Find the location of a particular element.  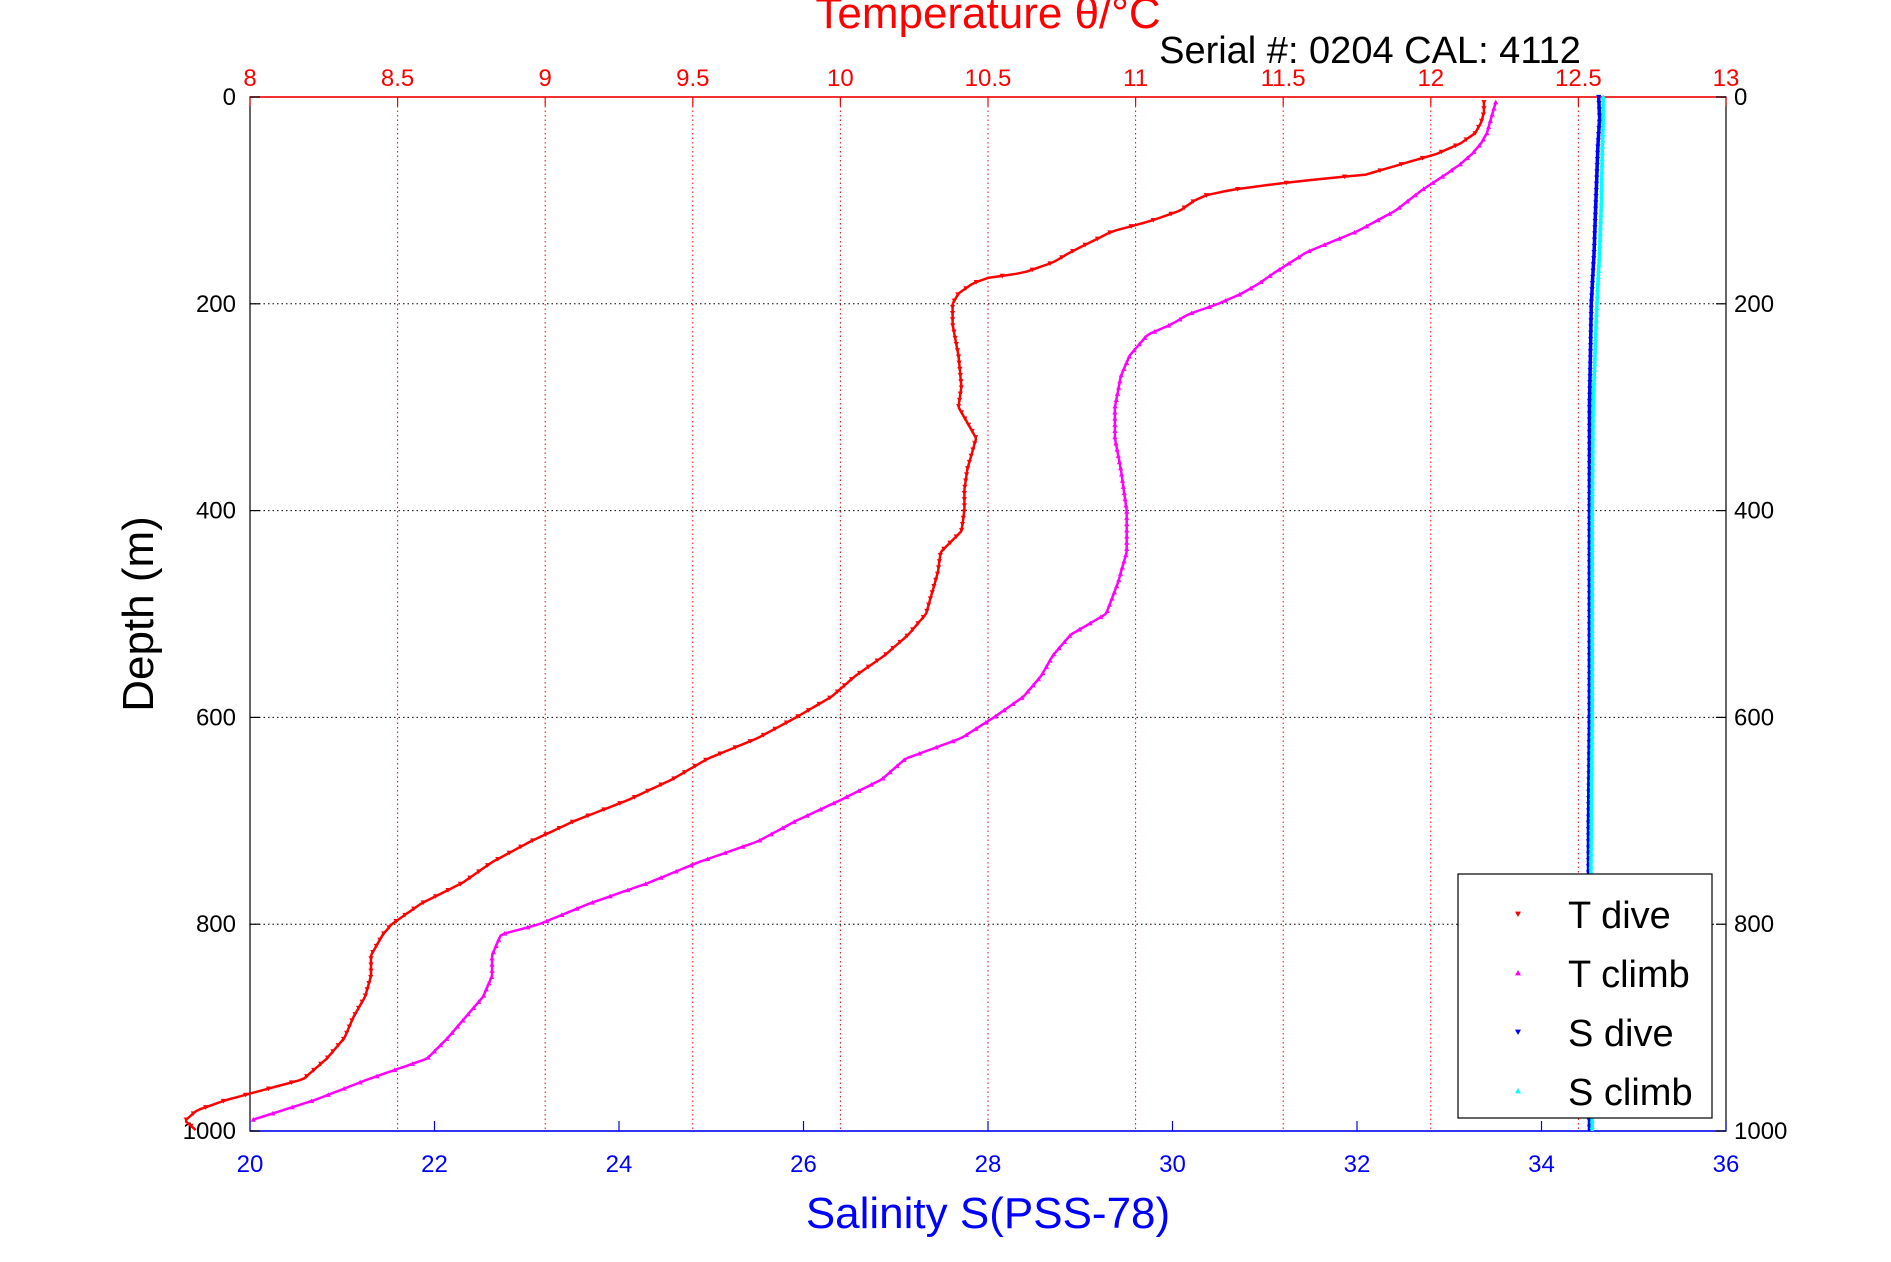

tick-label-depth-left: 1000 is located at coordinates (209, 1131).